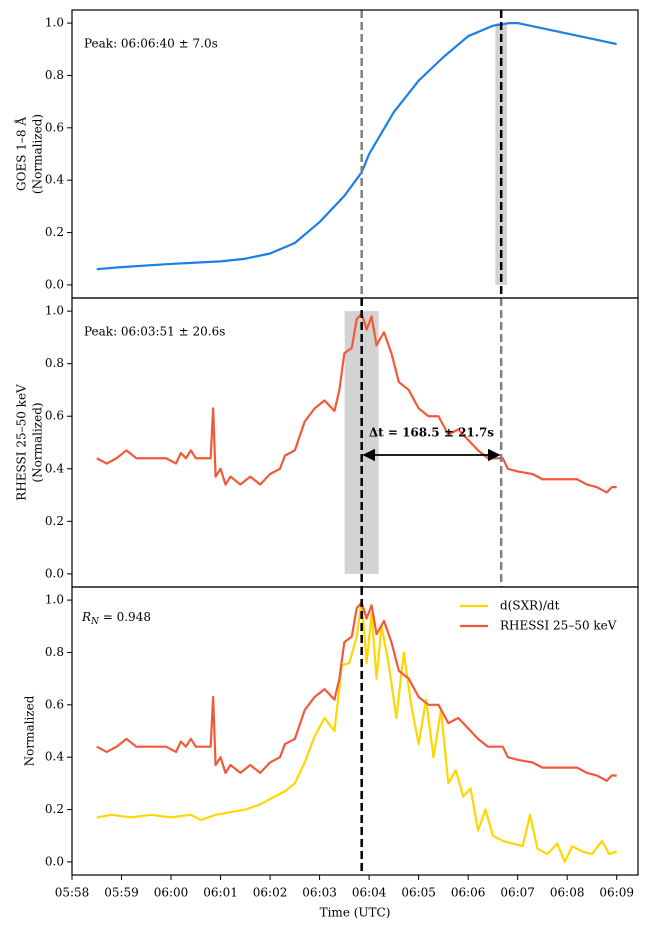 The width and height of the screenshot is (648, 930). Describe the element at coordinates (72, 893) in the screenshot. I see `x-tick-label: 05:58` at that location.